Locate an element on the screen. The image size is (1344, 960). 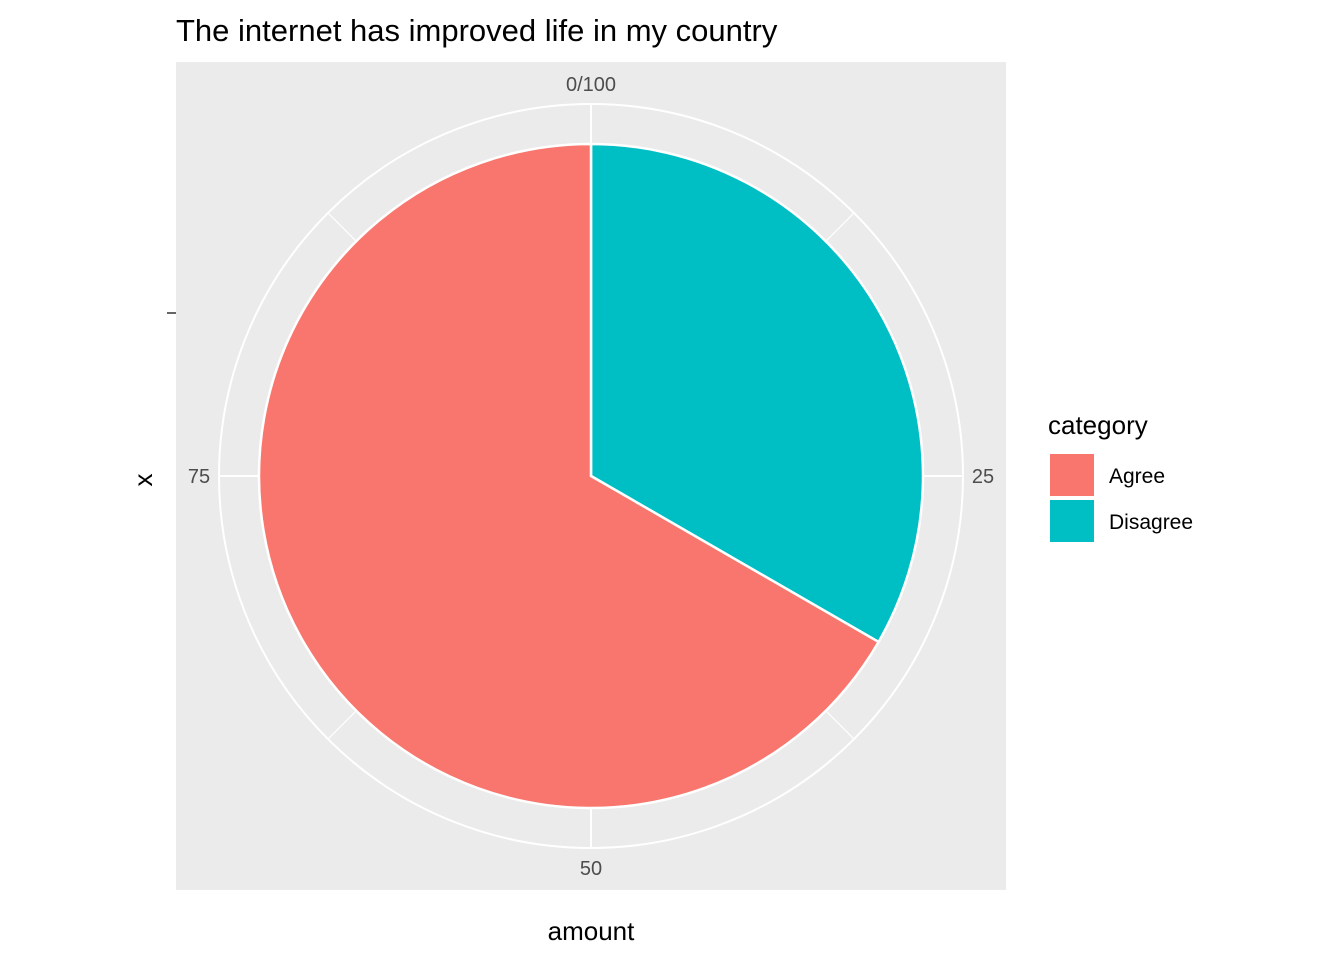
legend: category Agree Disagree is located at coordinates (1120, 476).